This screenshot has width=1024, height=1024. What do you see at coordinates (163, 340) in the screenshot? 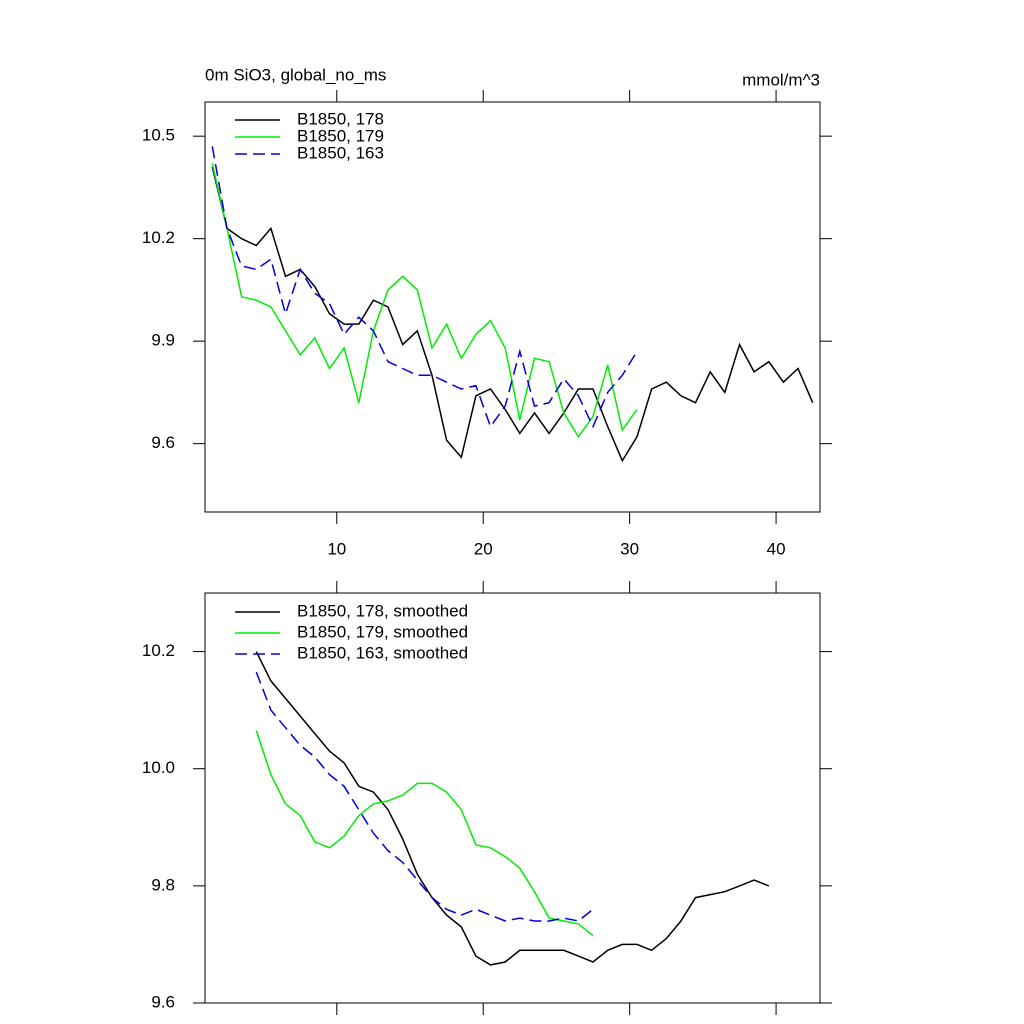
I see `y-tick-label: 9.9` at bounding box center [163, 340].